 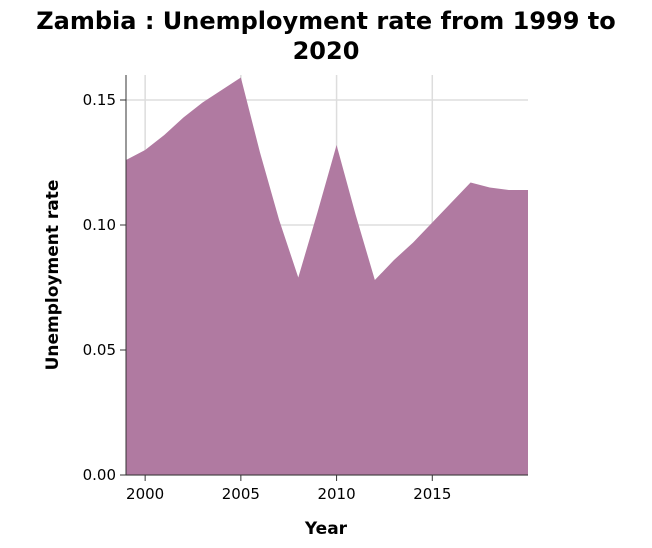 I want to click on chart-title-line-1: Zambia : Unemployment rate from 1999 to, so click(x=326, y=21).